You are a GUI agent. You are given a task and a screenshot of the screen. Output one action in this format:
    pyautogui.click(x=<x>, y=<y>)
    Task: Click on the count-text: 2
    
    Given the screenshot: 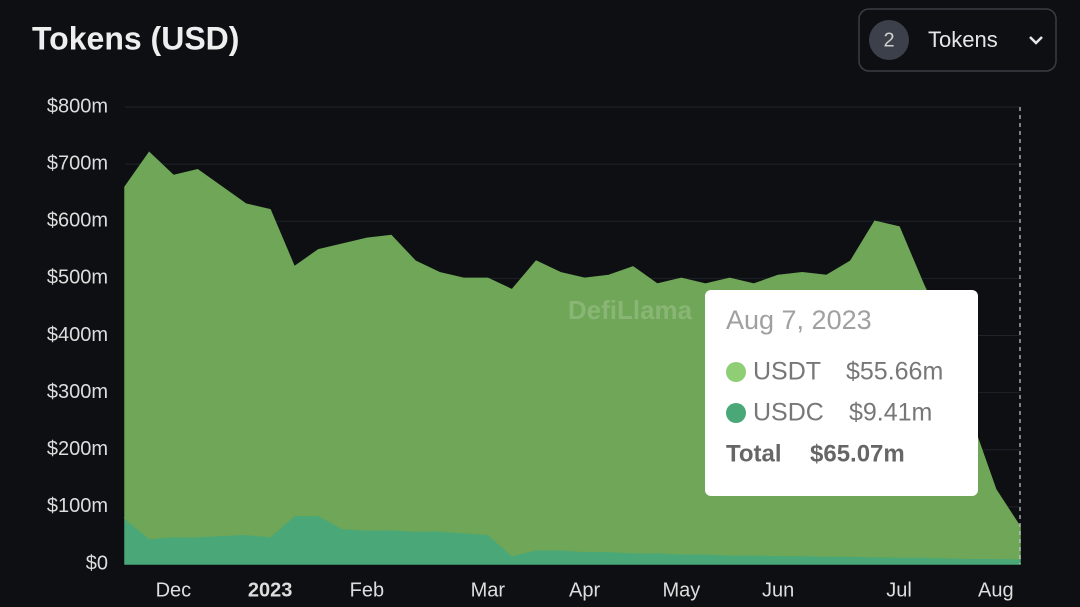 What is the action you would take?
    pyautogui.click(x=888, y=40)
    